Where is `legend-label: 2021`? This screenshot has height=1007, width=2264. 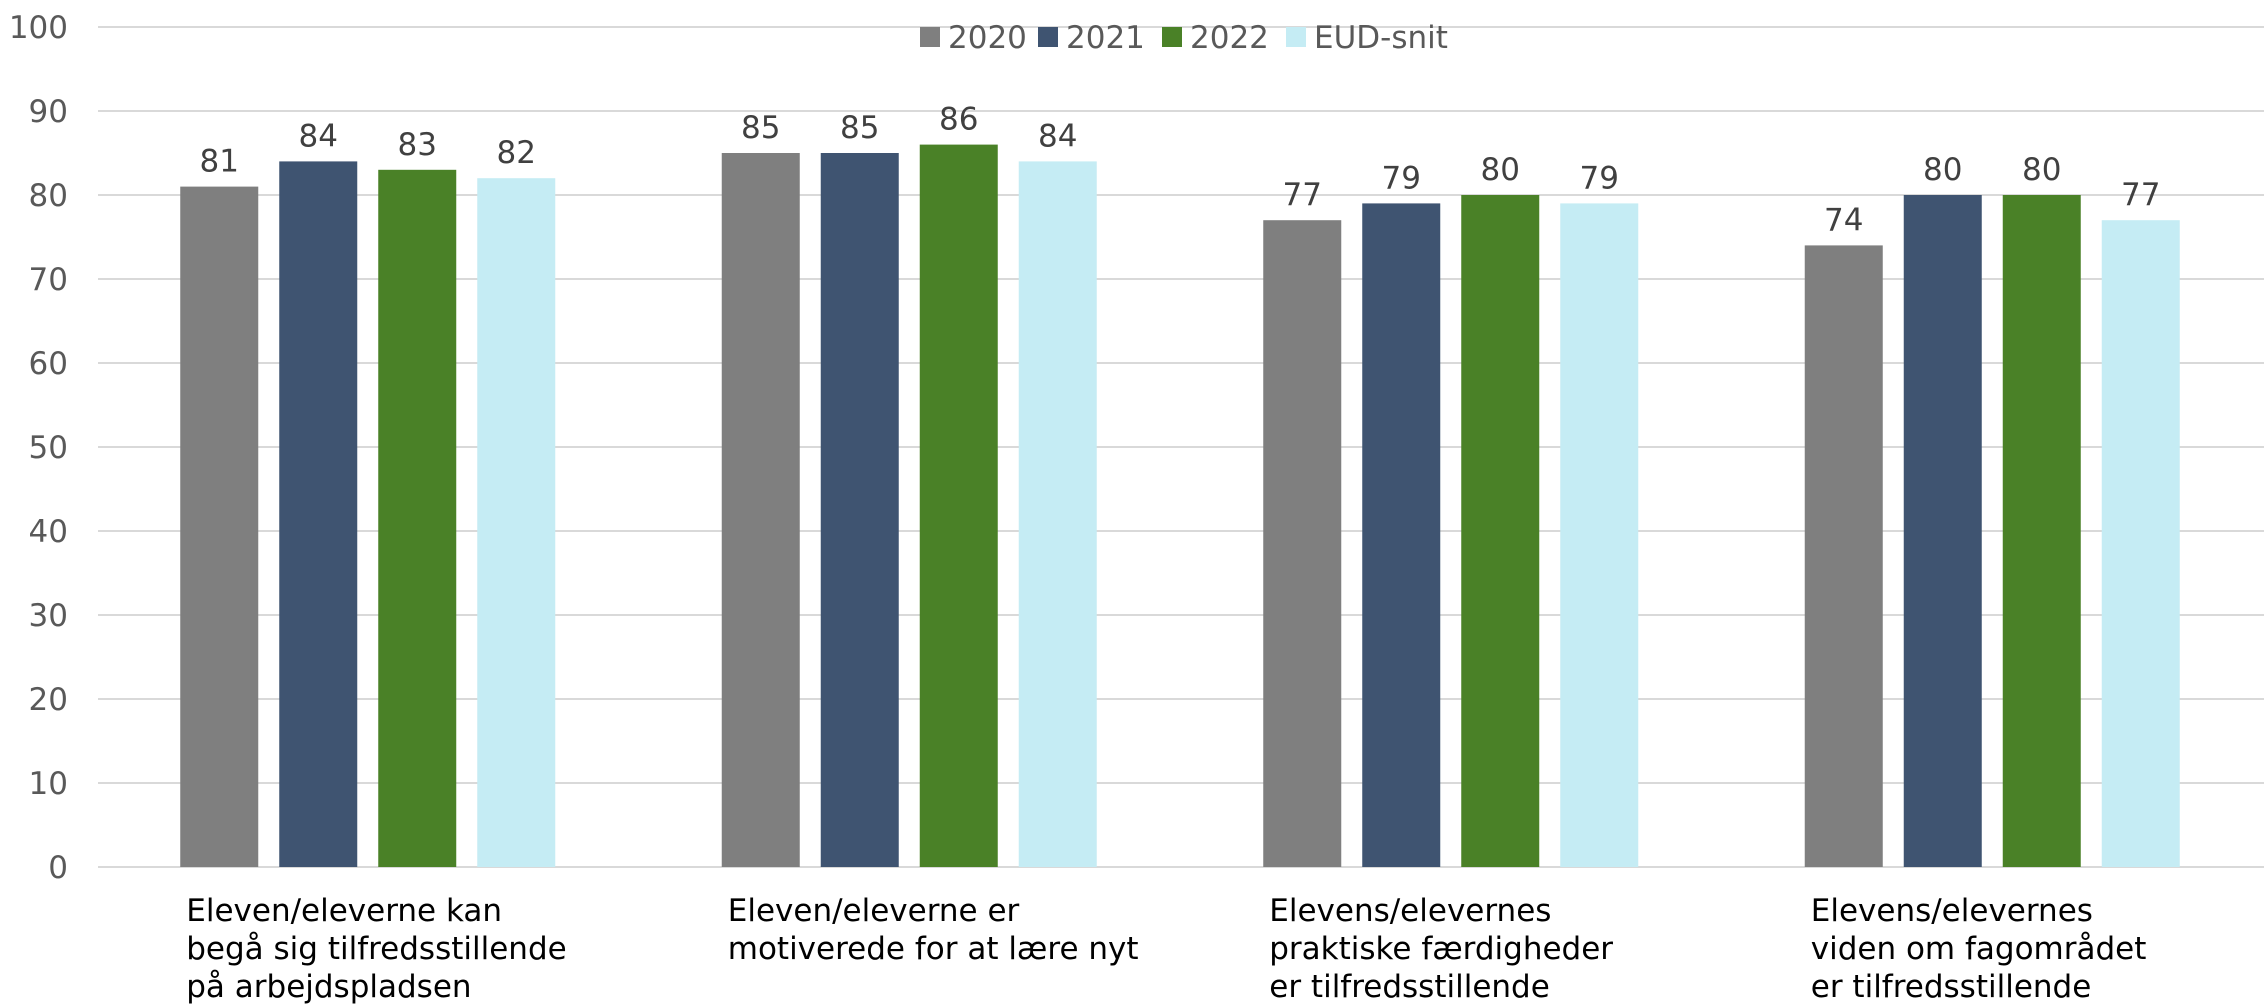
legend-label: 2021 is located at coordinates (1105, 38).